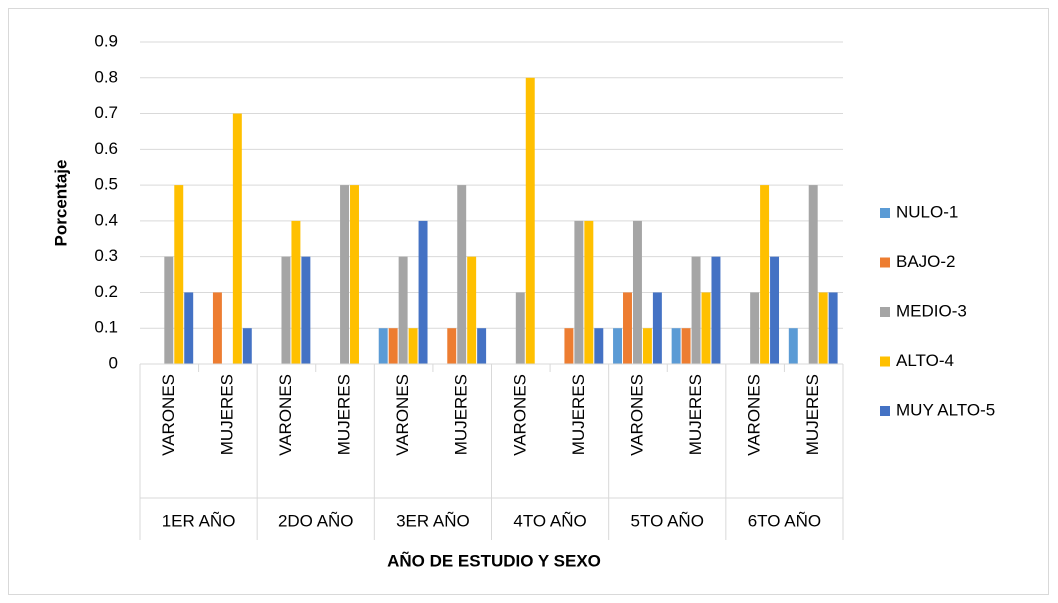 This screenshot has width=1058, height=603. Describe the element at coordinates (106, 255) in the screenshot. I see `y-tick-label: 0.3` at that location.